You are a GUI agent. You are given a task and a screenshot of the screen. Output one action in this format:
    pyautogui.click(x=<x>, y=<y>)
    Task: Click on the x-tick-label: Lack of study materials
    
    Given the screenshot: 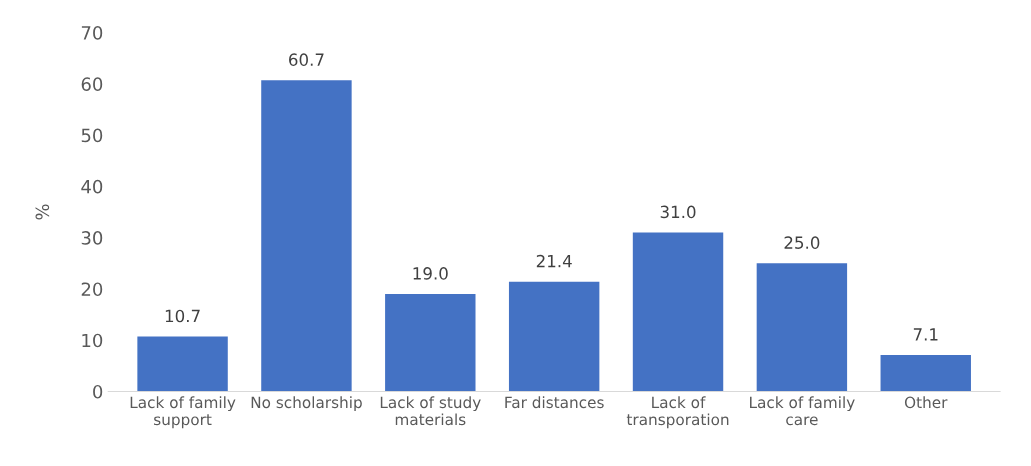 What is the action you would take?
    pyautogui.click(x=430, y=411)
    